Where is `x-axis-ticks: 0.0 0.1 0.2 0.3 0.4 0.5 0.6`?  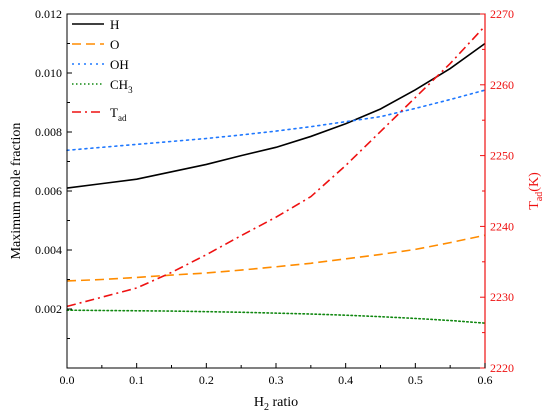 x-axis-ticks: 0.0 0.1 0.2 0.3 0.4 0.5 0.6 is located at coordinates (276, 375).